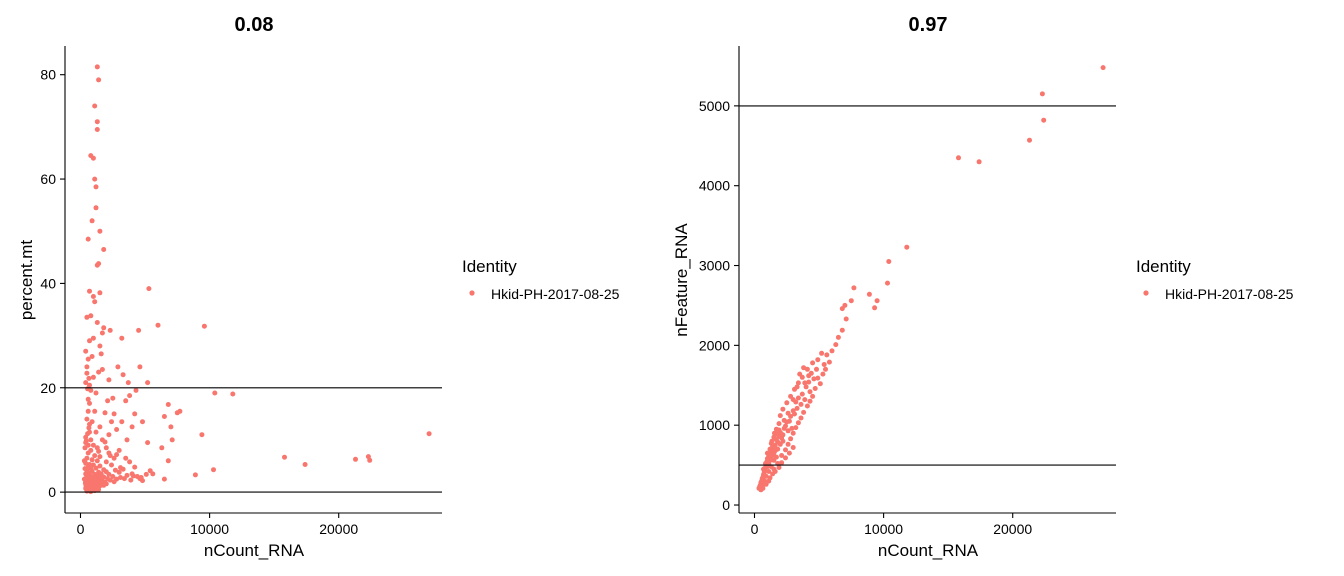 The image size is (1344, 576). What do you see at coordinates (726, 505) in the screenshot?
I see `y-tick-label: 0` at bounding box center [726, 505].